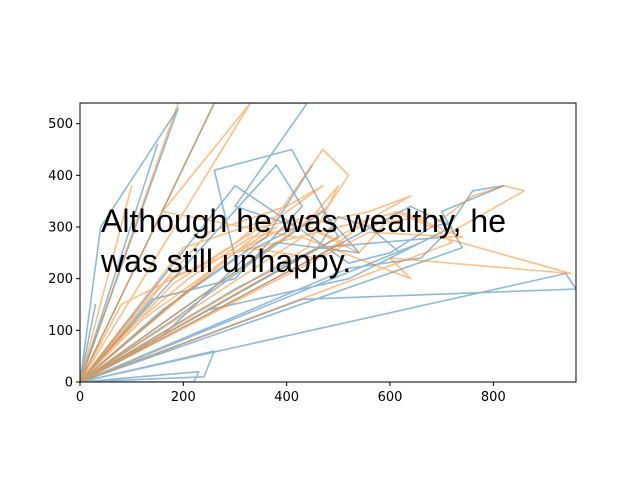 This screenshot has height=480, width=640. I want to click on x-tick-label: 600, so click(390, 397).